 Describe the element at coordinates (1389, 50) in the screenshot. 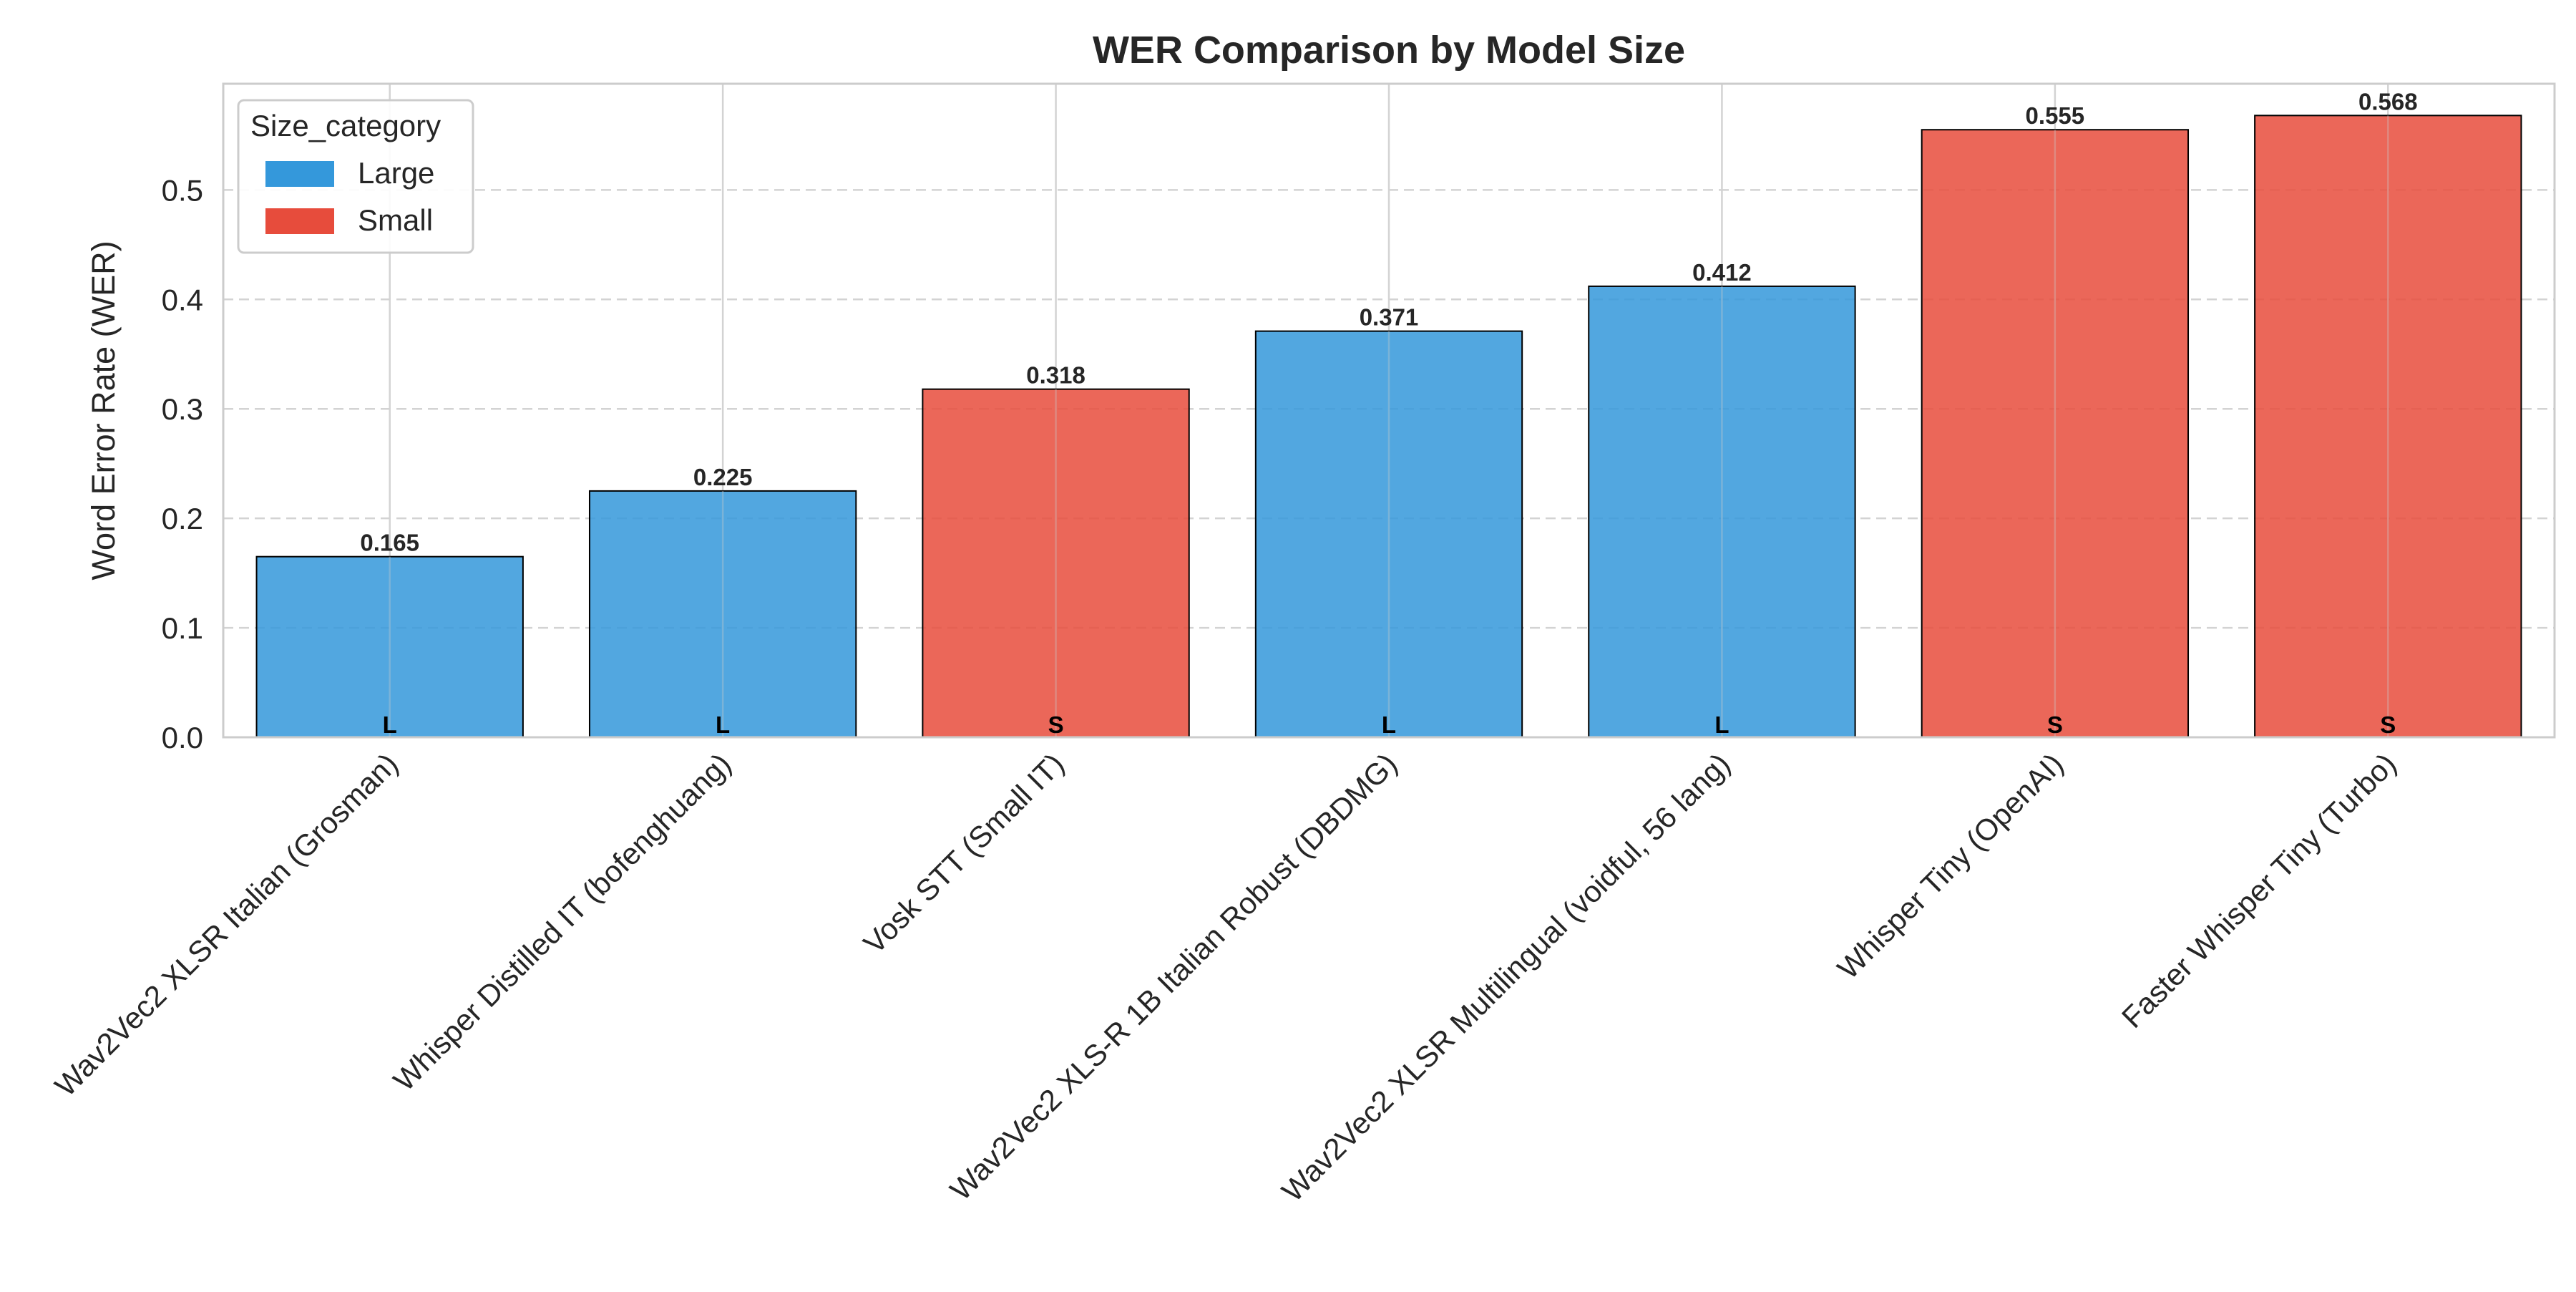

I see `chart-title: WER Comparison by Model Size` at that location.